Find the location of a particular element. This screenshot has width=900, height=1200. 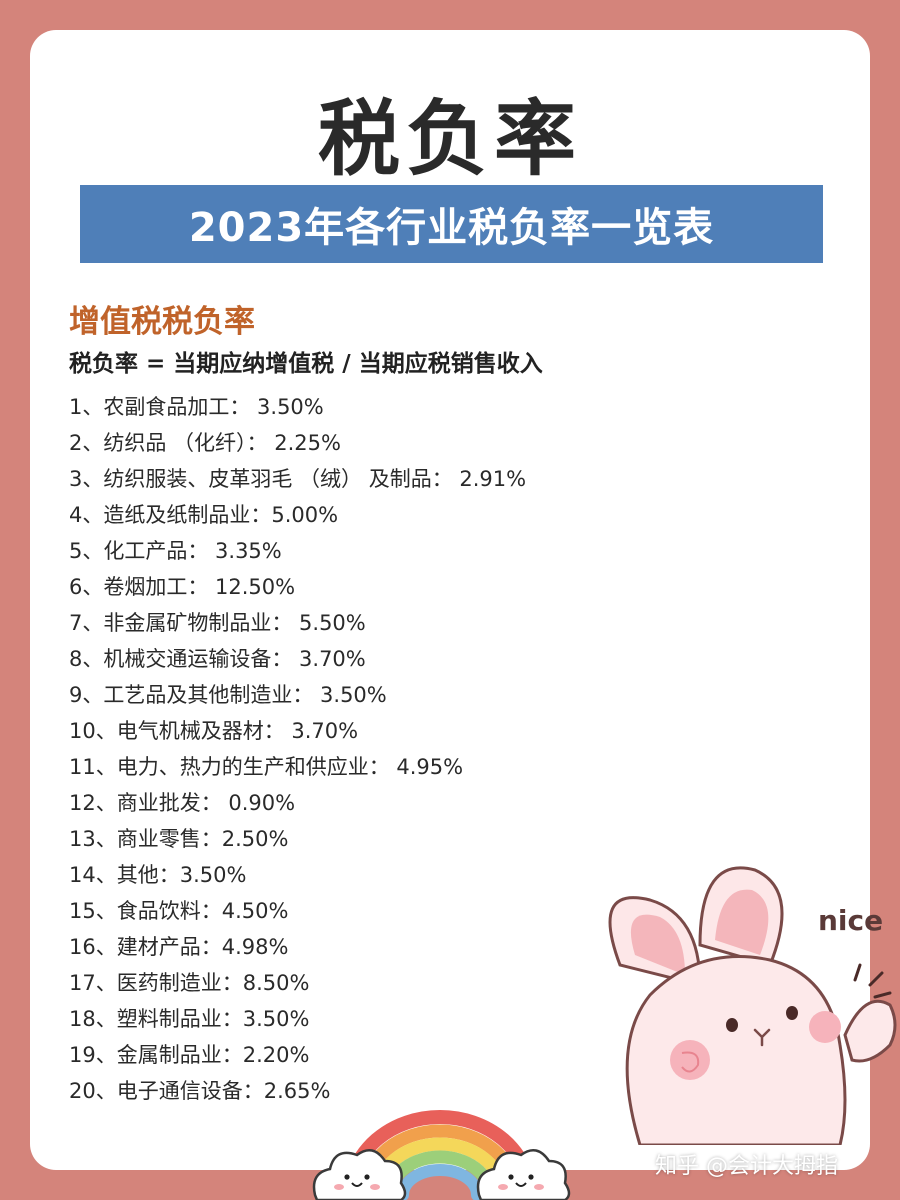

list-item: 12、商业批发： 0.90% is located at coordinates (182, 803).